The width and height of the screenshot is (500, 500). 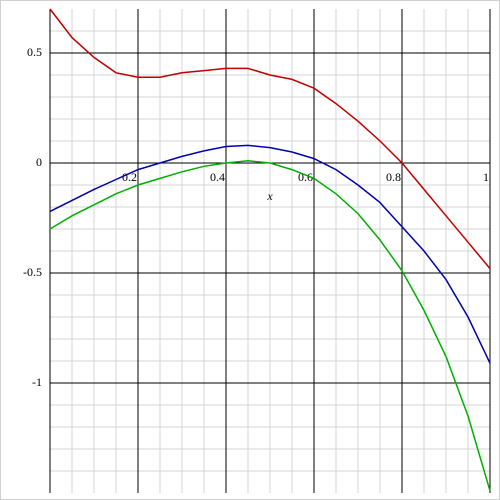 What do you see at coordinates (37, 382) in the screenshot?
I see `y-tick-label: -1` at bounding box center [37, 382].